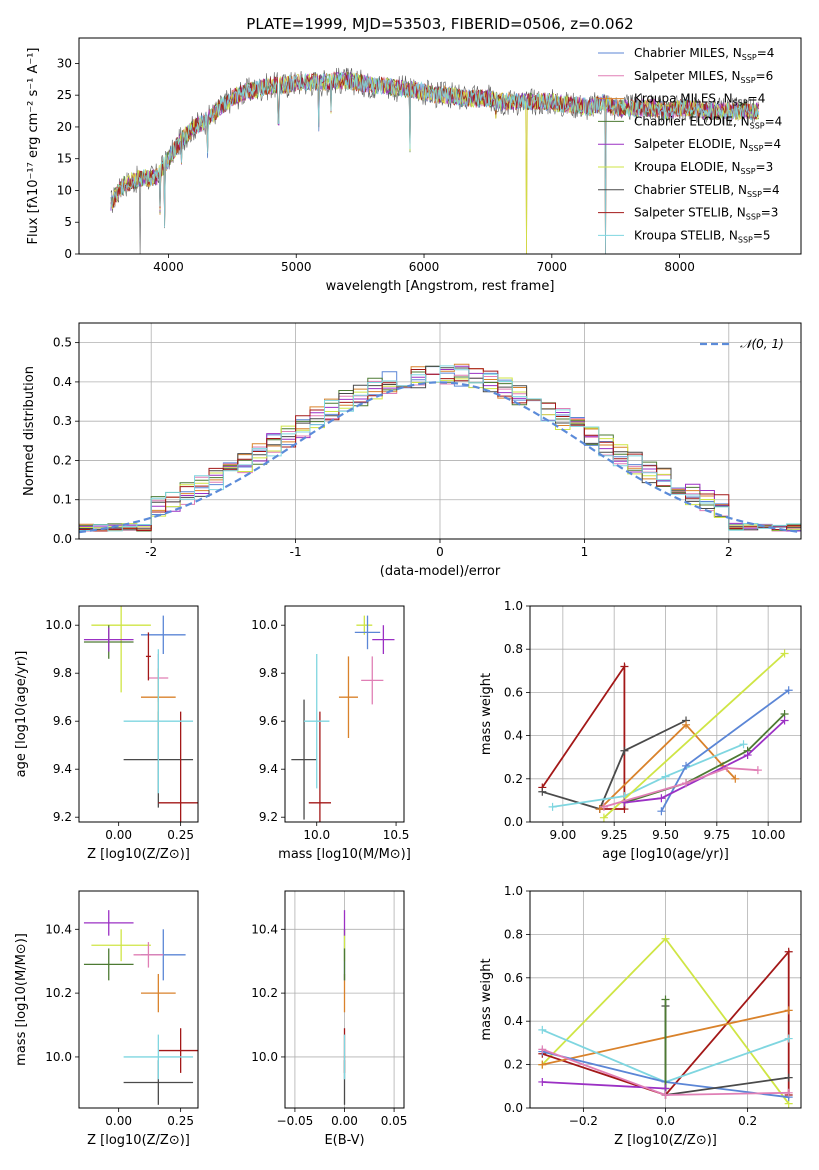 Image resolution: width=819 pixels, height=1170 pixels. I want to click on x-tick-label: 10.0, so click(316, 835).